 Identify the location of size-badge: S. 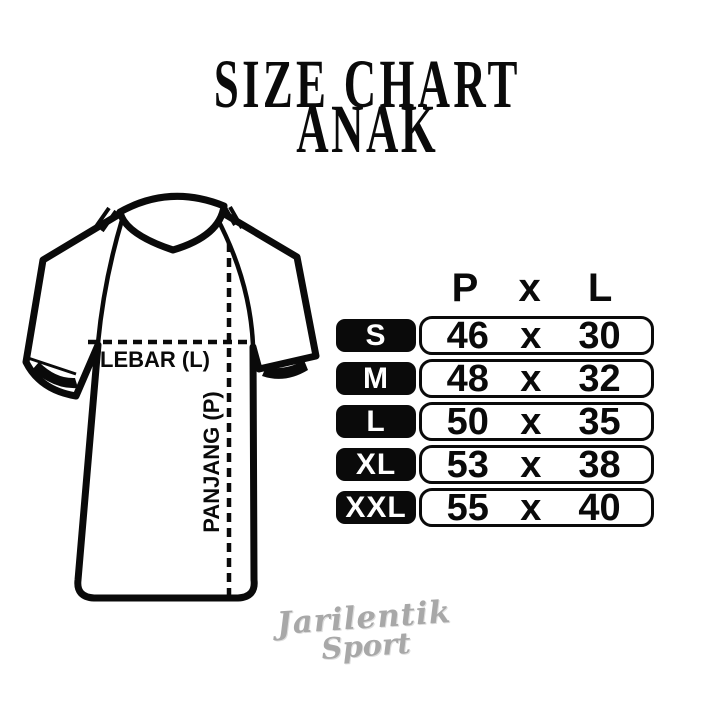
(376, 335).